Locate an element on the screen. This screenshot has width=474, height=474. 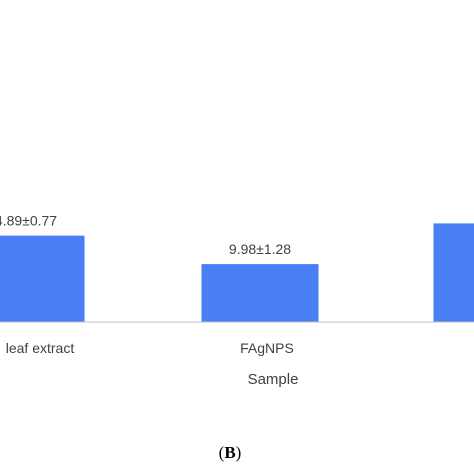
x-axis-title: Sample is located at coordinates (273, 379).